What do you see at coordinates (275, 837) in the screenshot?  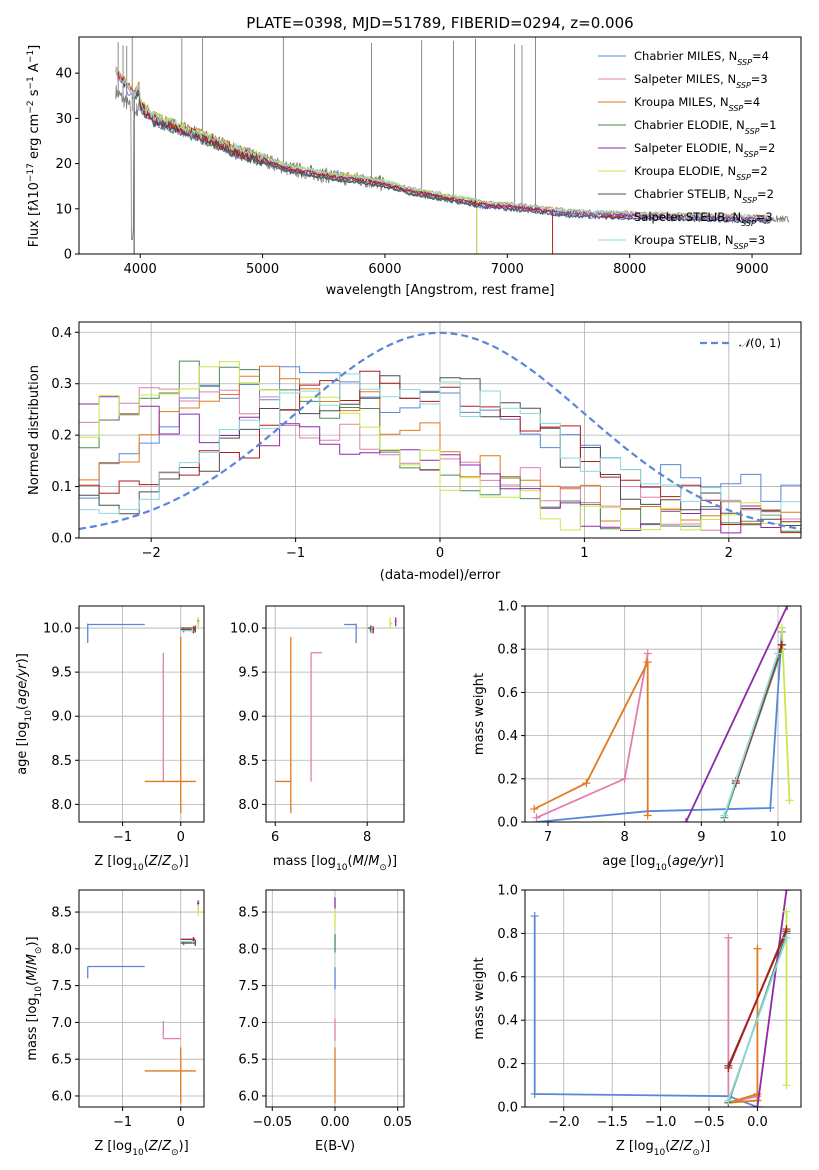 I see `x-tick-label: 6` at bounding box center [275, 837].